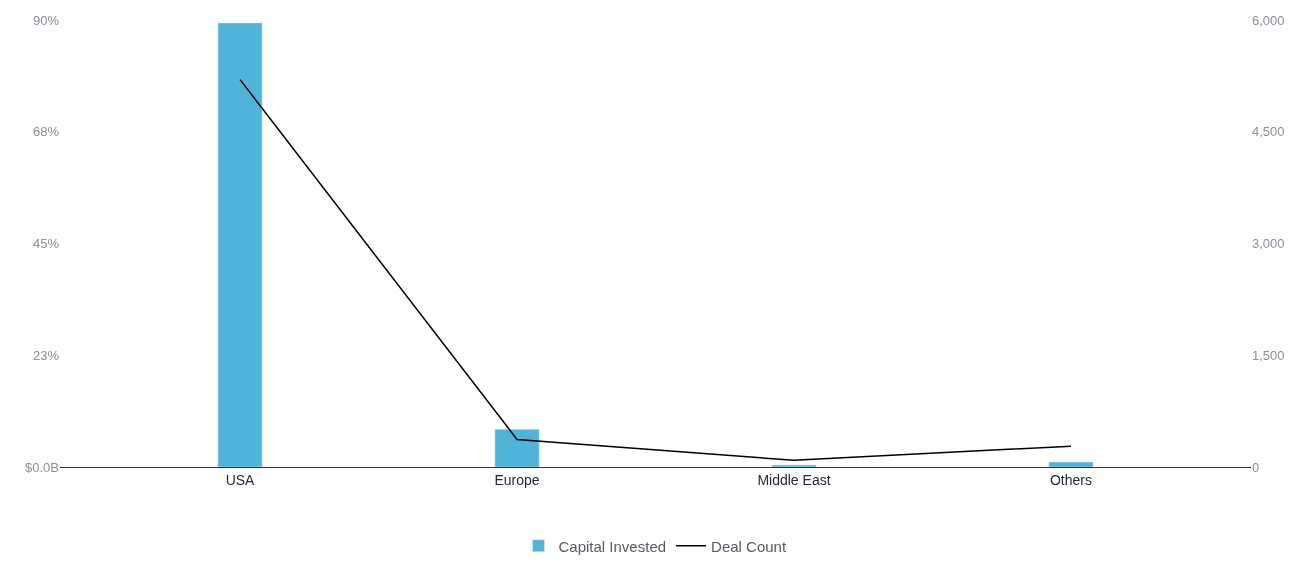  What do you see at coordinates (240, 479) in the screenshot?
I see `x-tick-label: USA` at bounding box center [240, 479].